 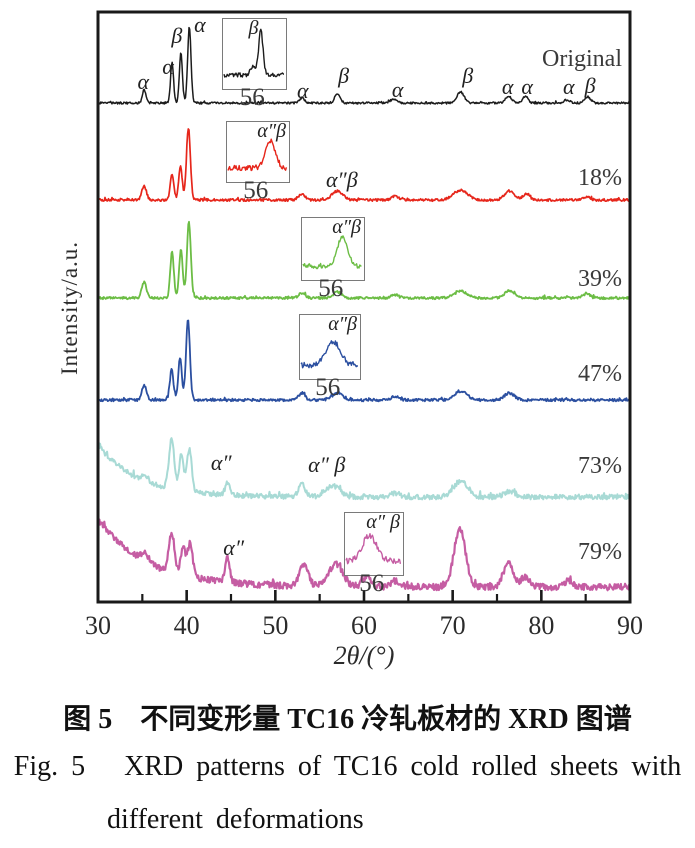 I want to click on inset-tick-label-79pct: 56, so click(x=372, y=583).